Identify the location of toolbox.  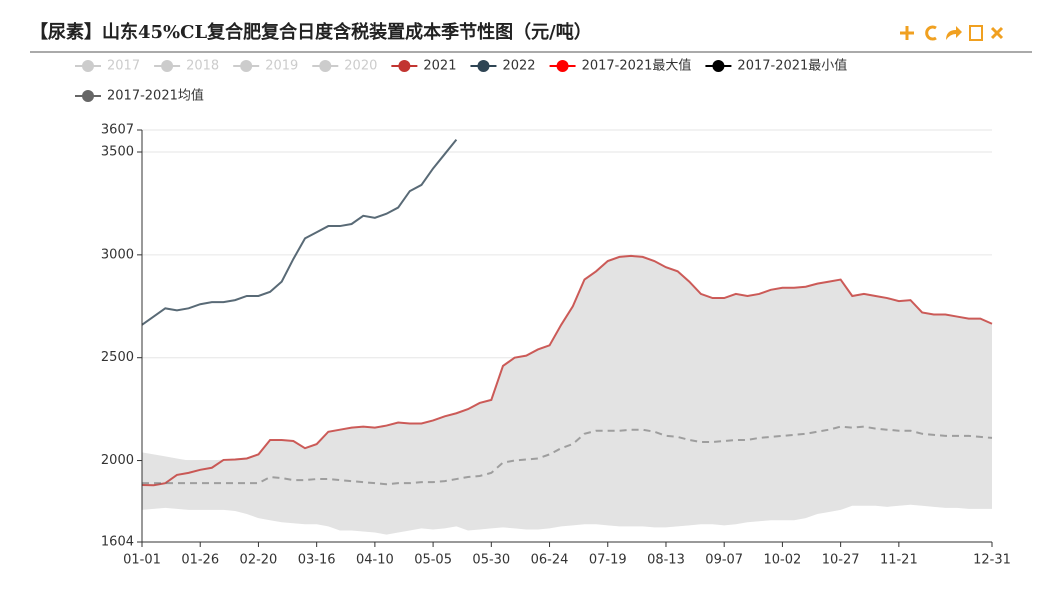
(952, 33).